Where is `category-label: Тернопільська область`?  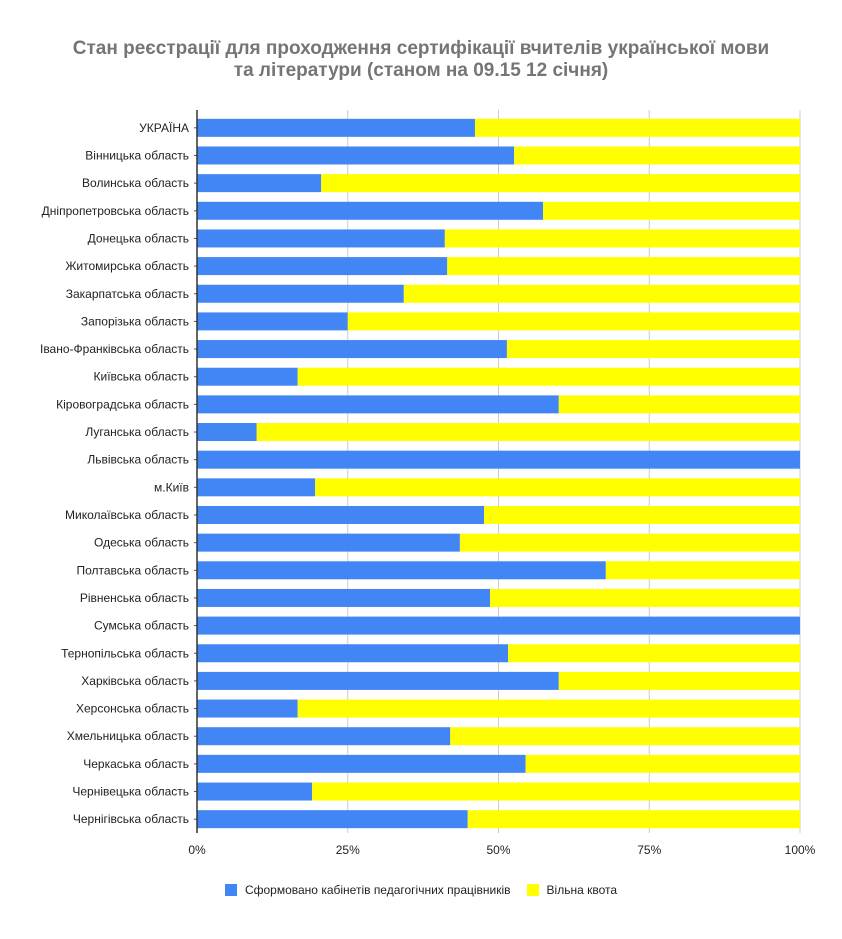
category-label: Тернопільська область is located at coordinates (125, 653).